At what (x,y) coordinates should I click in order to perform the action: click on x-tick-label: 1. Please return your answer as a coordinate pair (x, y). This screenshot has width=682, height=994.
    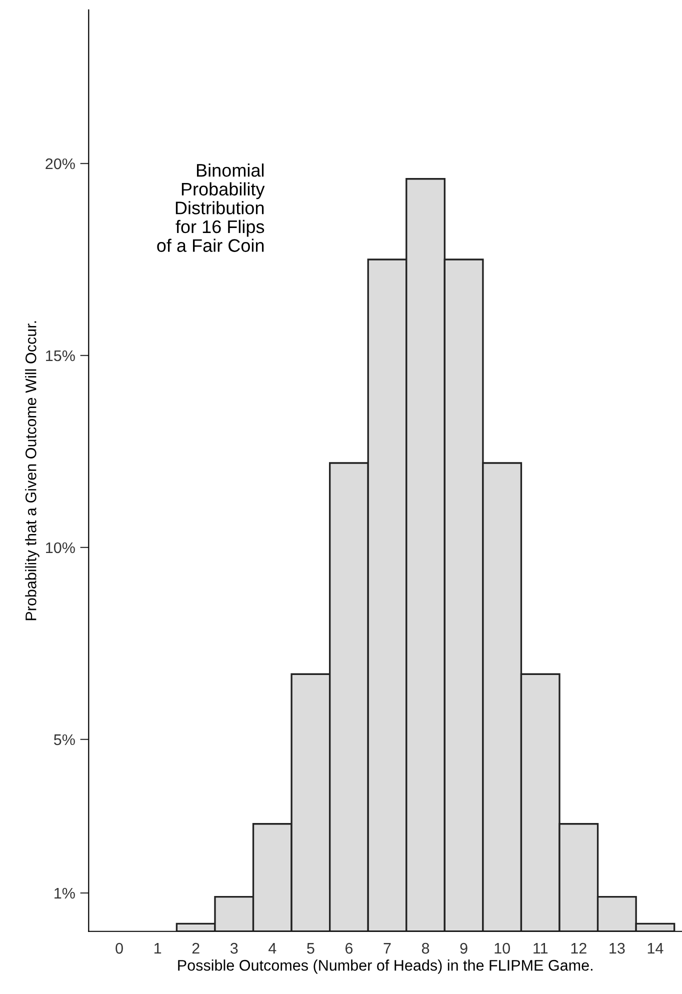
    Looking at the image, I should click on (158, 948).